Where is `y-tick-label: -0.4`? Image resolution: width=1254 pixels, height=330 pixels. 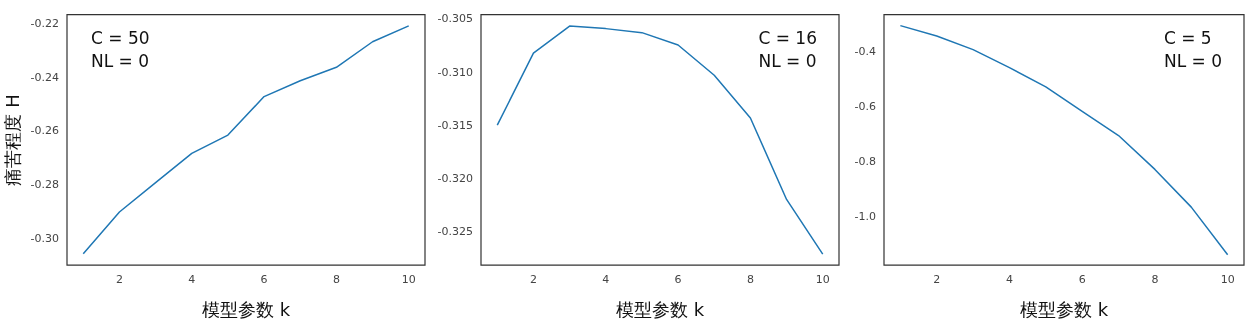
y-tick-label: -0.4 is located at coordinates (865, 52).